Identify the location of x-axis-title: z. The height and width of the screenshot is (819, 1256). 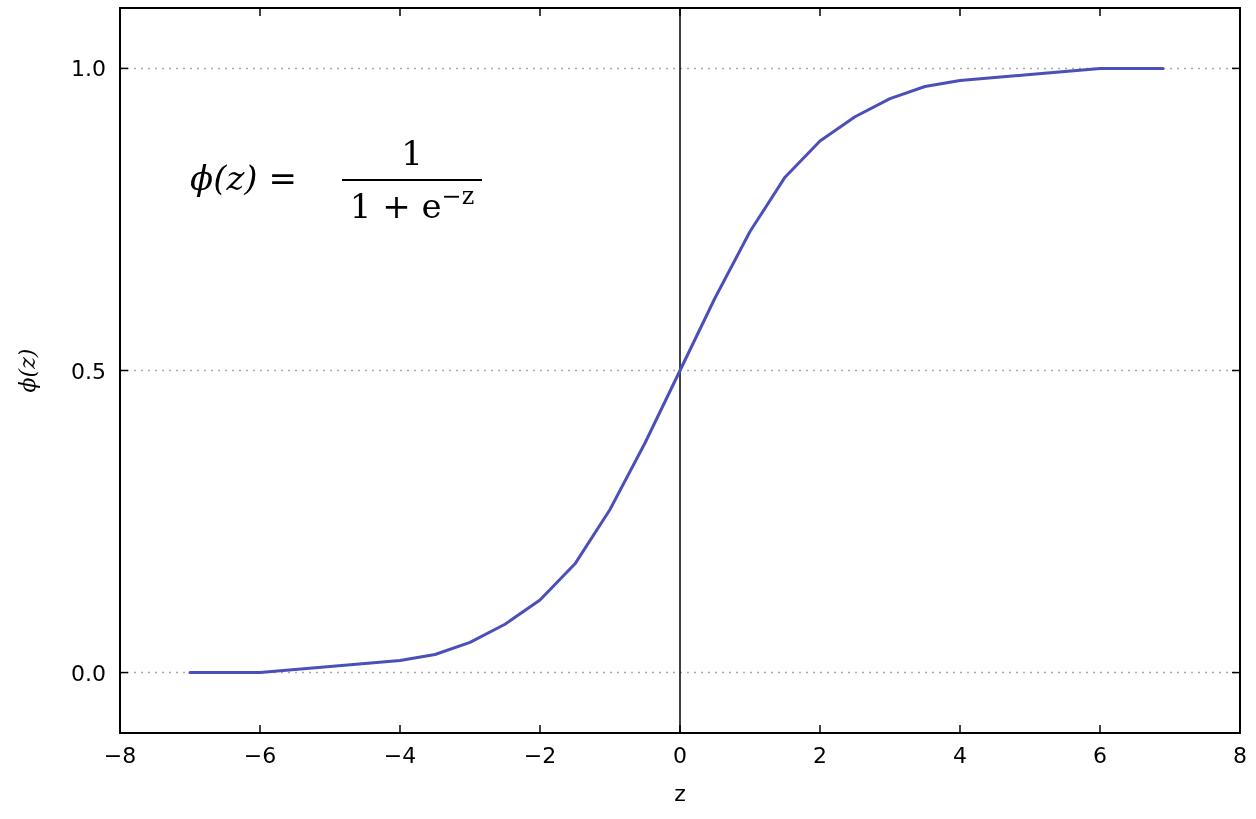
(680, 793).